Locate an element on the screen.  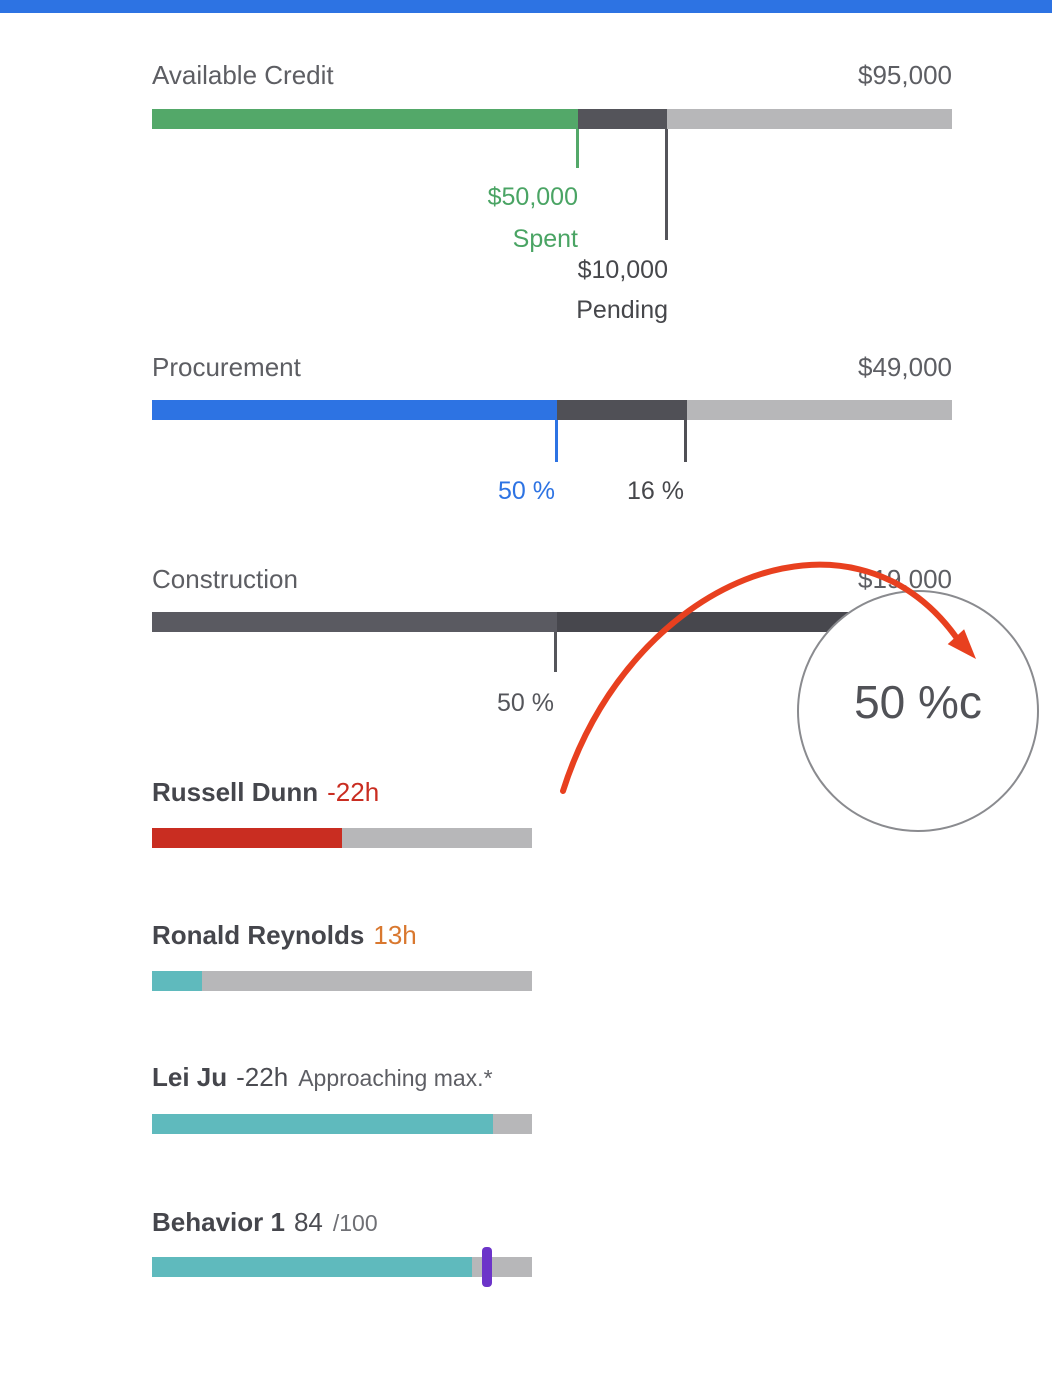
person-note: Approaching max.* is located at coordinates (395, 1078).